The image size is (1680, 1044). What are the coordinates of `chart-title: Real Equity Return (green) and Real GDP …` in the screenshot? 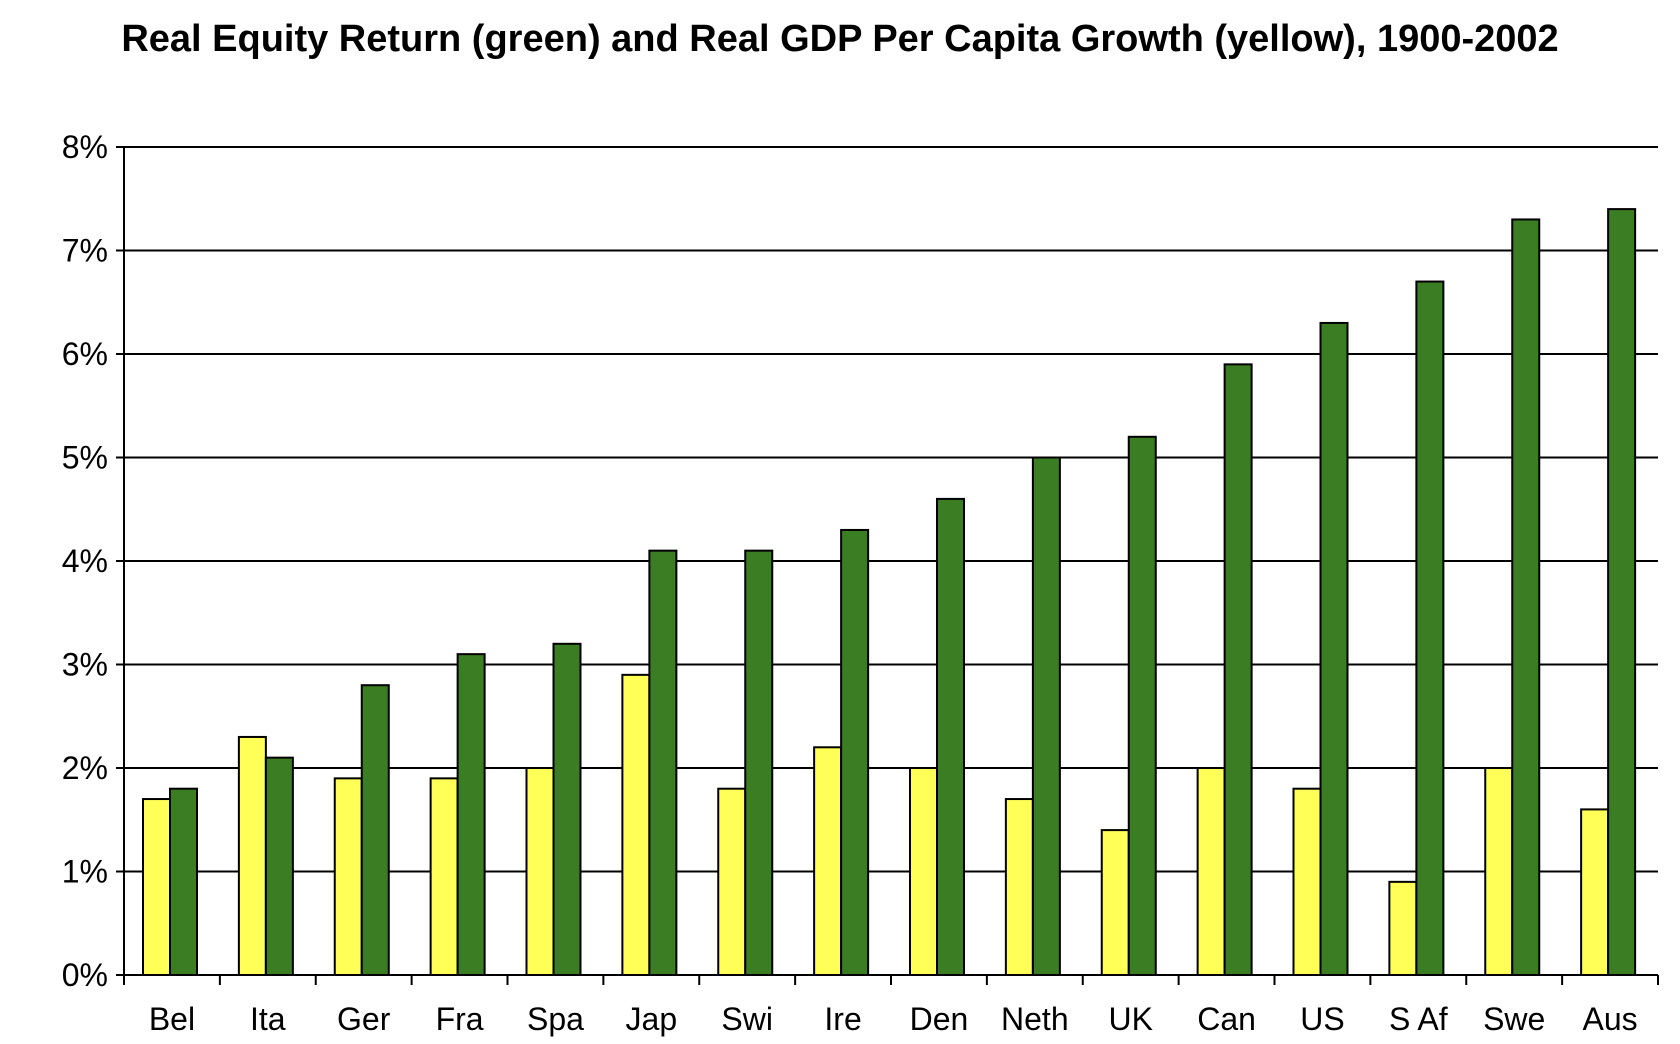 It's located at (840, 39).